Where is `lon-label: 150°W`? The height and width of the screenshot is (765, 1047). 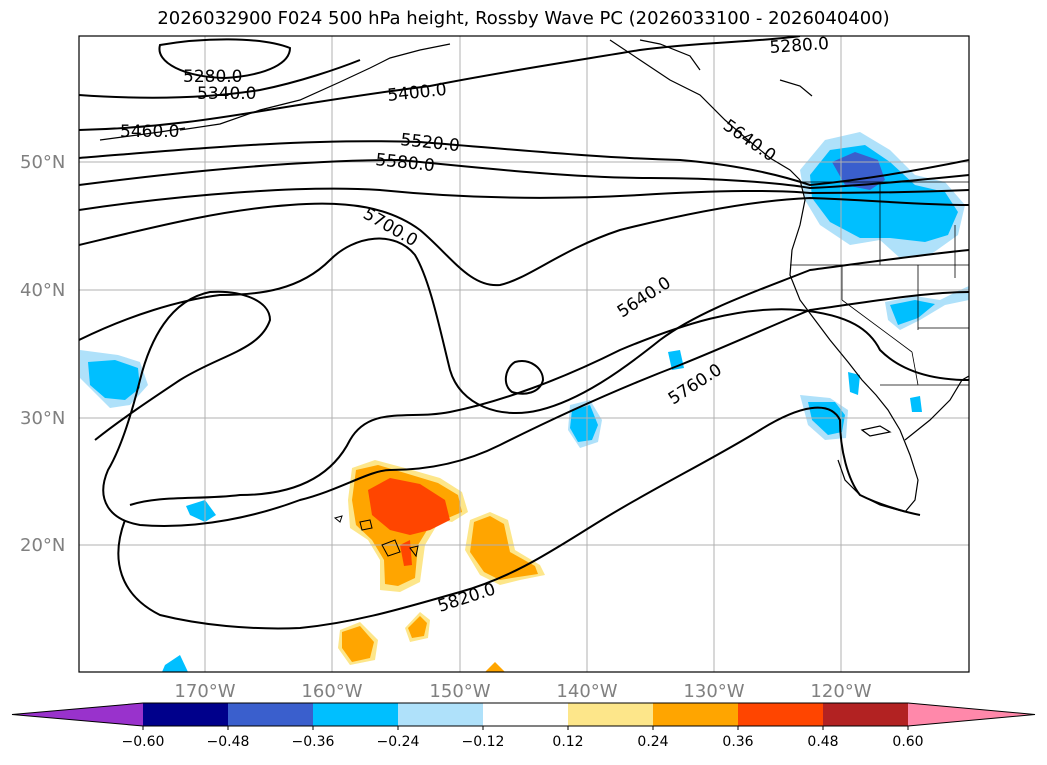 lon-label: 150°W is located at coordinates (459, 691).